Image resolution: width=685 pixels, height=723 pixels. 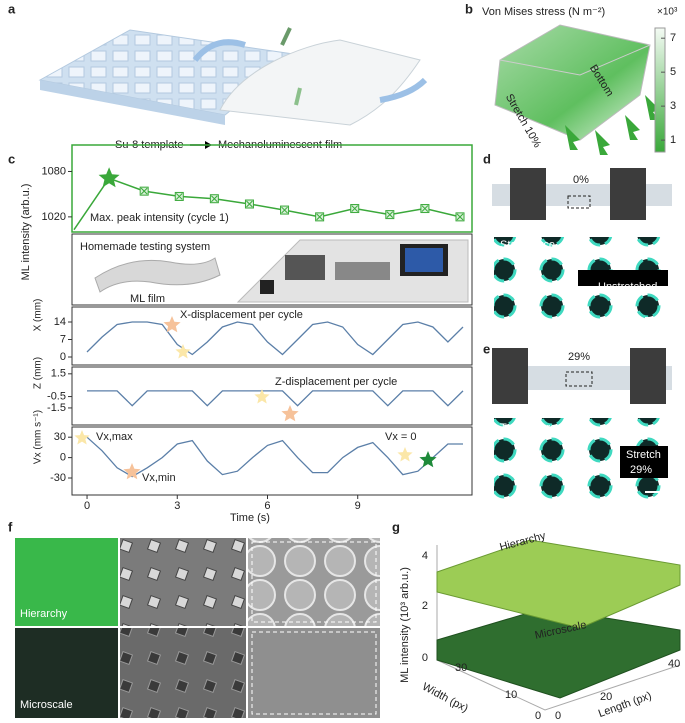 What do you see at coordinates (558, 584) in the screenshot?
I see `surface-hierarchy` at bounding box center [558, 584].